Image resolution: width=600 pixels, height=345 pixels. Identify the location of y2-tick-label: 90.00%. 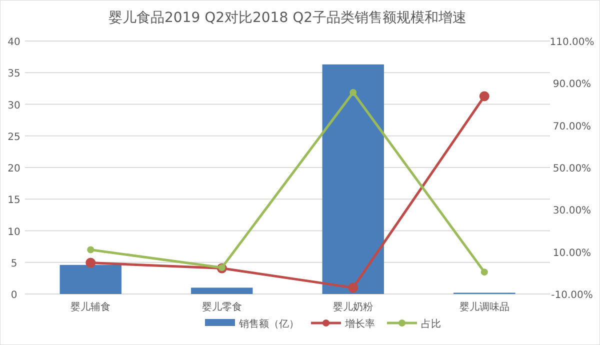
(572, 84).